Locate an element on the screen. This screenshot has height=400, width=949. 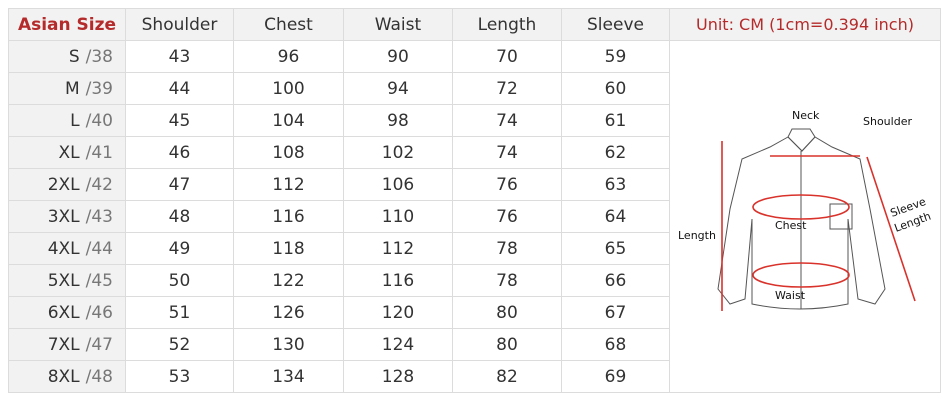
chest-cell: 96 is located at coordinates (288, 56).